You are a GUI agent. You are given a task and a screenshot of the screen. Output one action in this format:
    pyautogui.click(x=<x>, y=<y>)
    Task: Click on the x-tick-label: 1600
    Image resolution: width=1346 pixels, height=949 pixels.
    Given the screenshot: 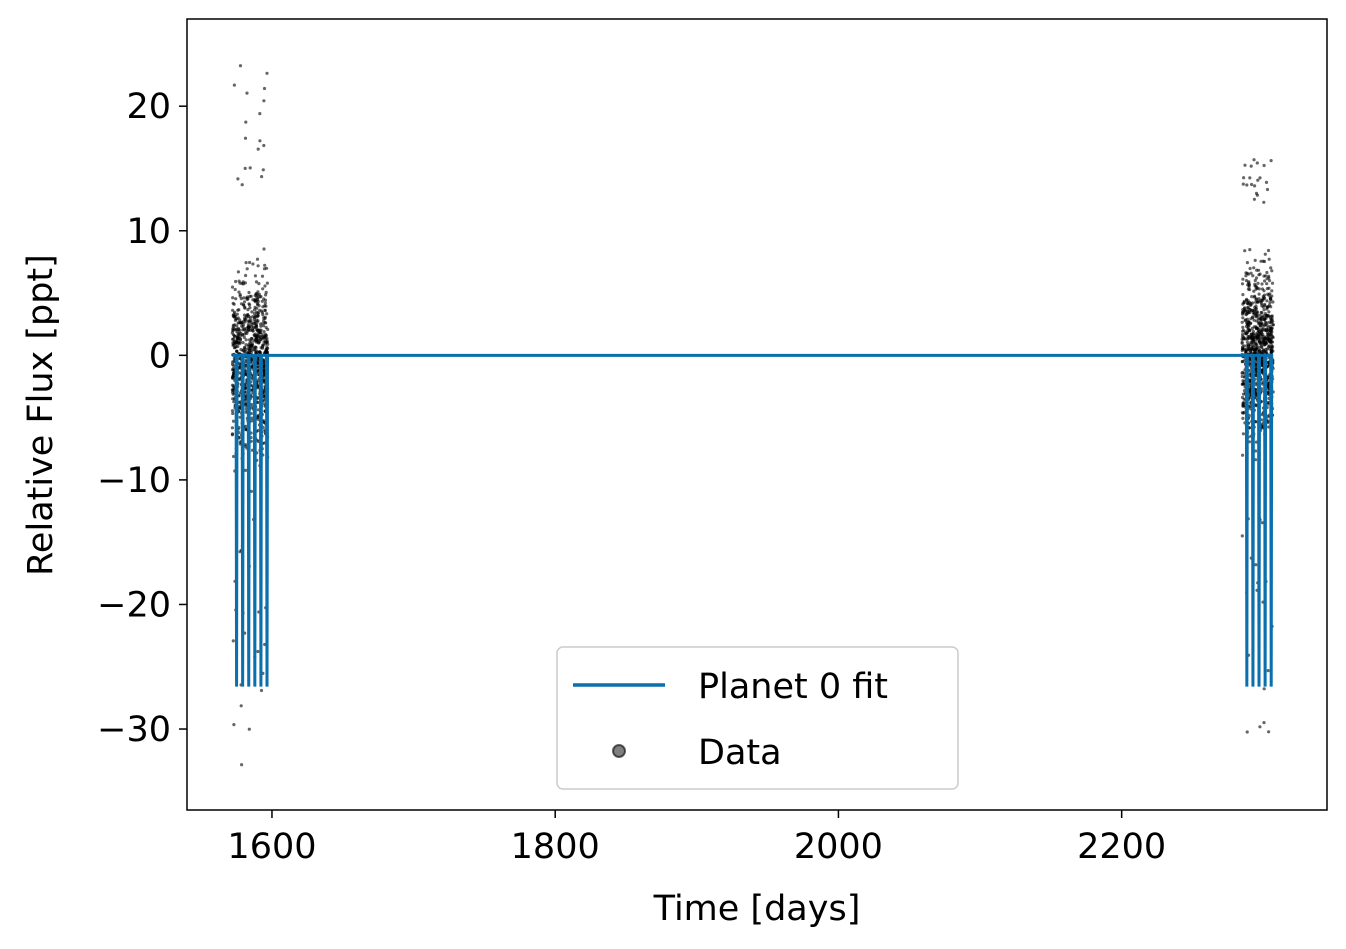 What is the action you would take?
    pyautogui.click(x=271, y=847)
    